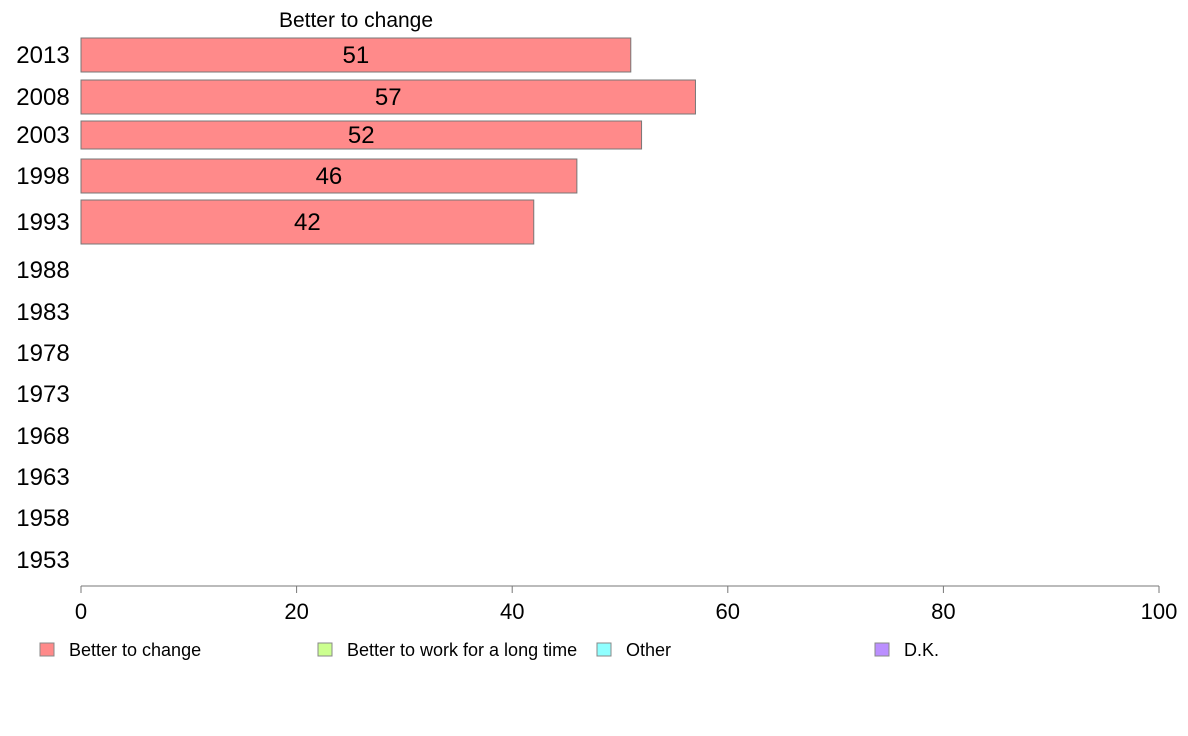  I want to click on legend-label-1: Better to work for a long time, so click(462, 650).